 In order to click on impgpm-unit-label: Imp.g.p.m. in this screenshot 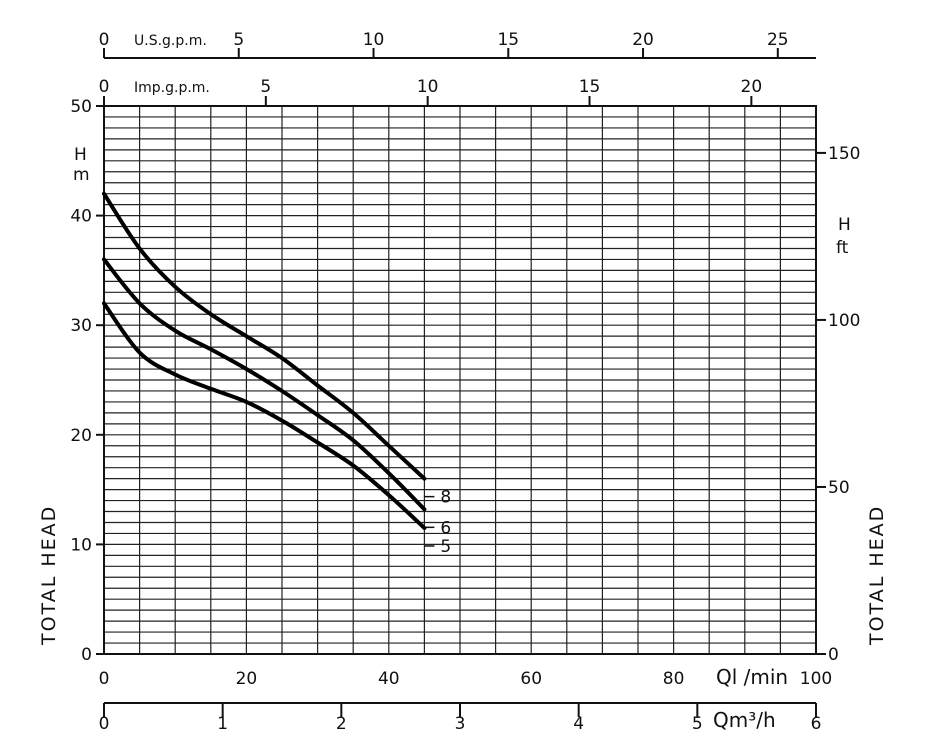, I will do `click(172, 88)`.